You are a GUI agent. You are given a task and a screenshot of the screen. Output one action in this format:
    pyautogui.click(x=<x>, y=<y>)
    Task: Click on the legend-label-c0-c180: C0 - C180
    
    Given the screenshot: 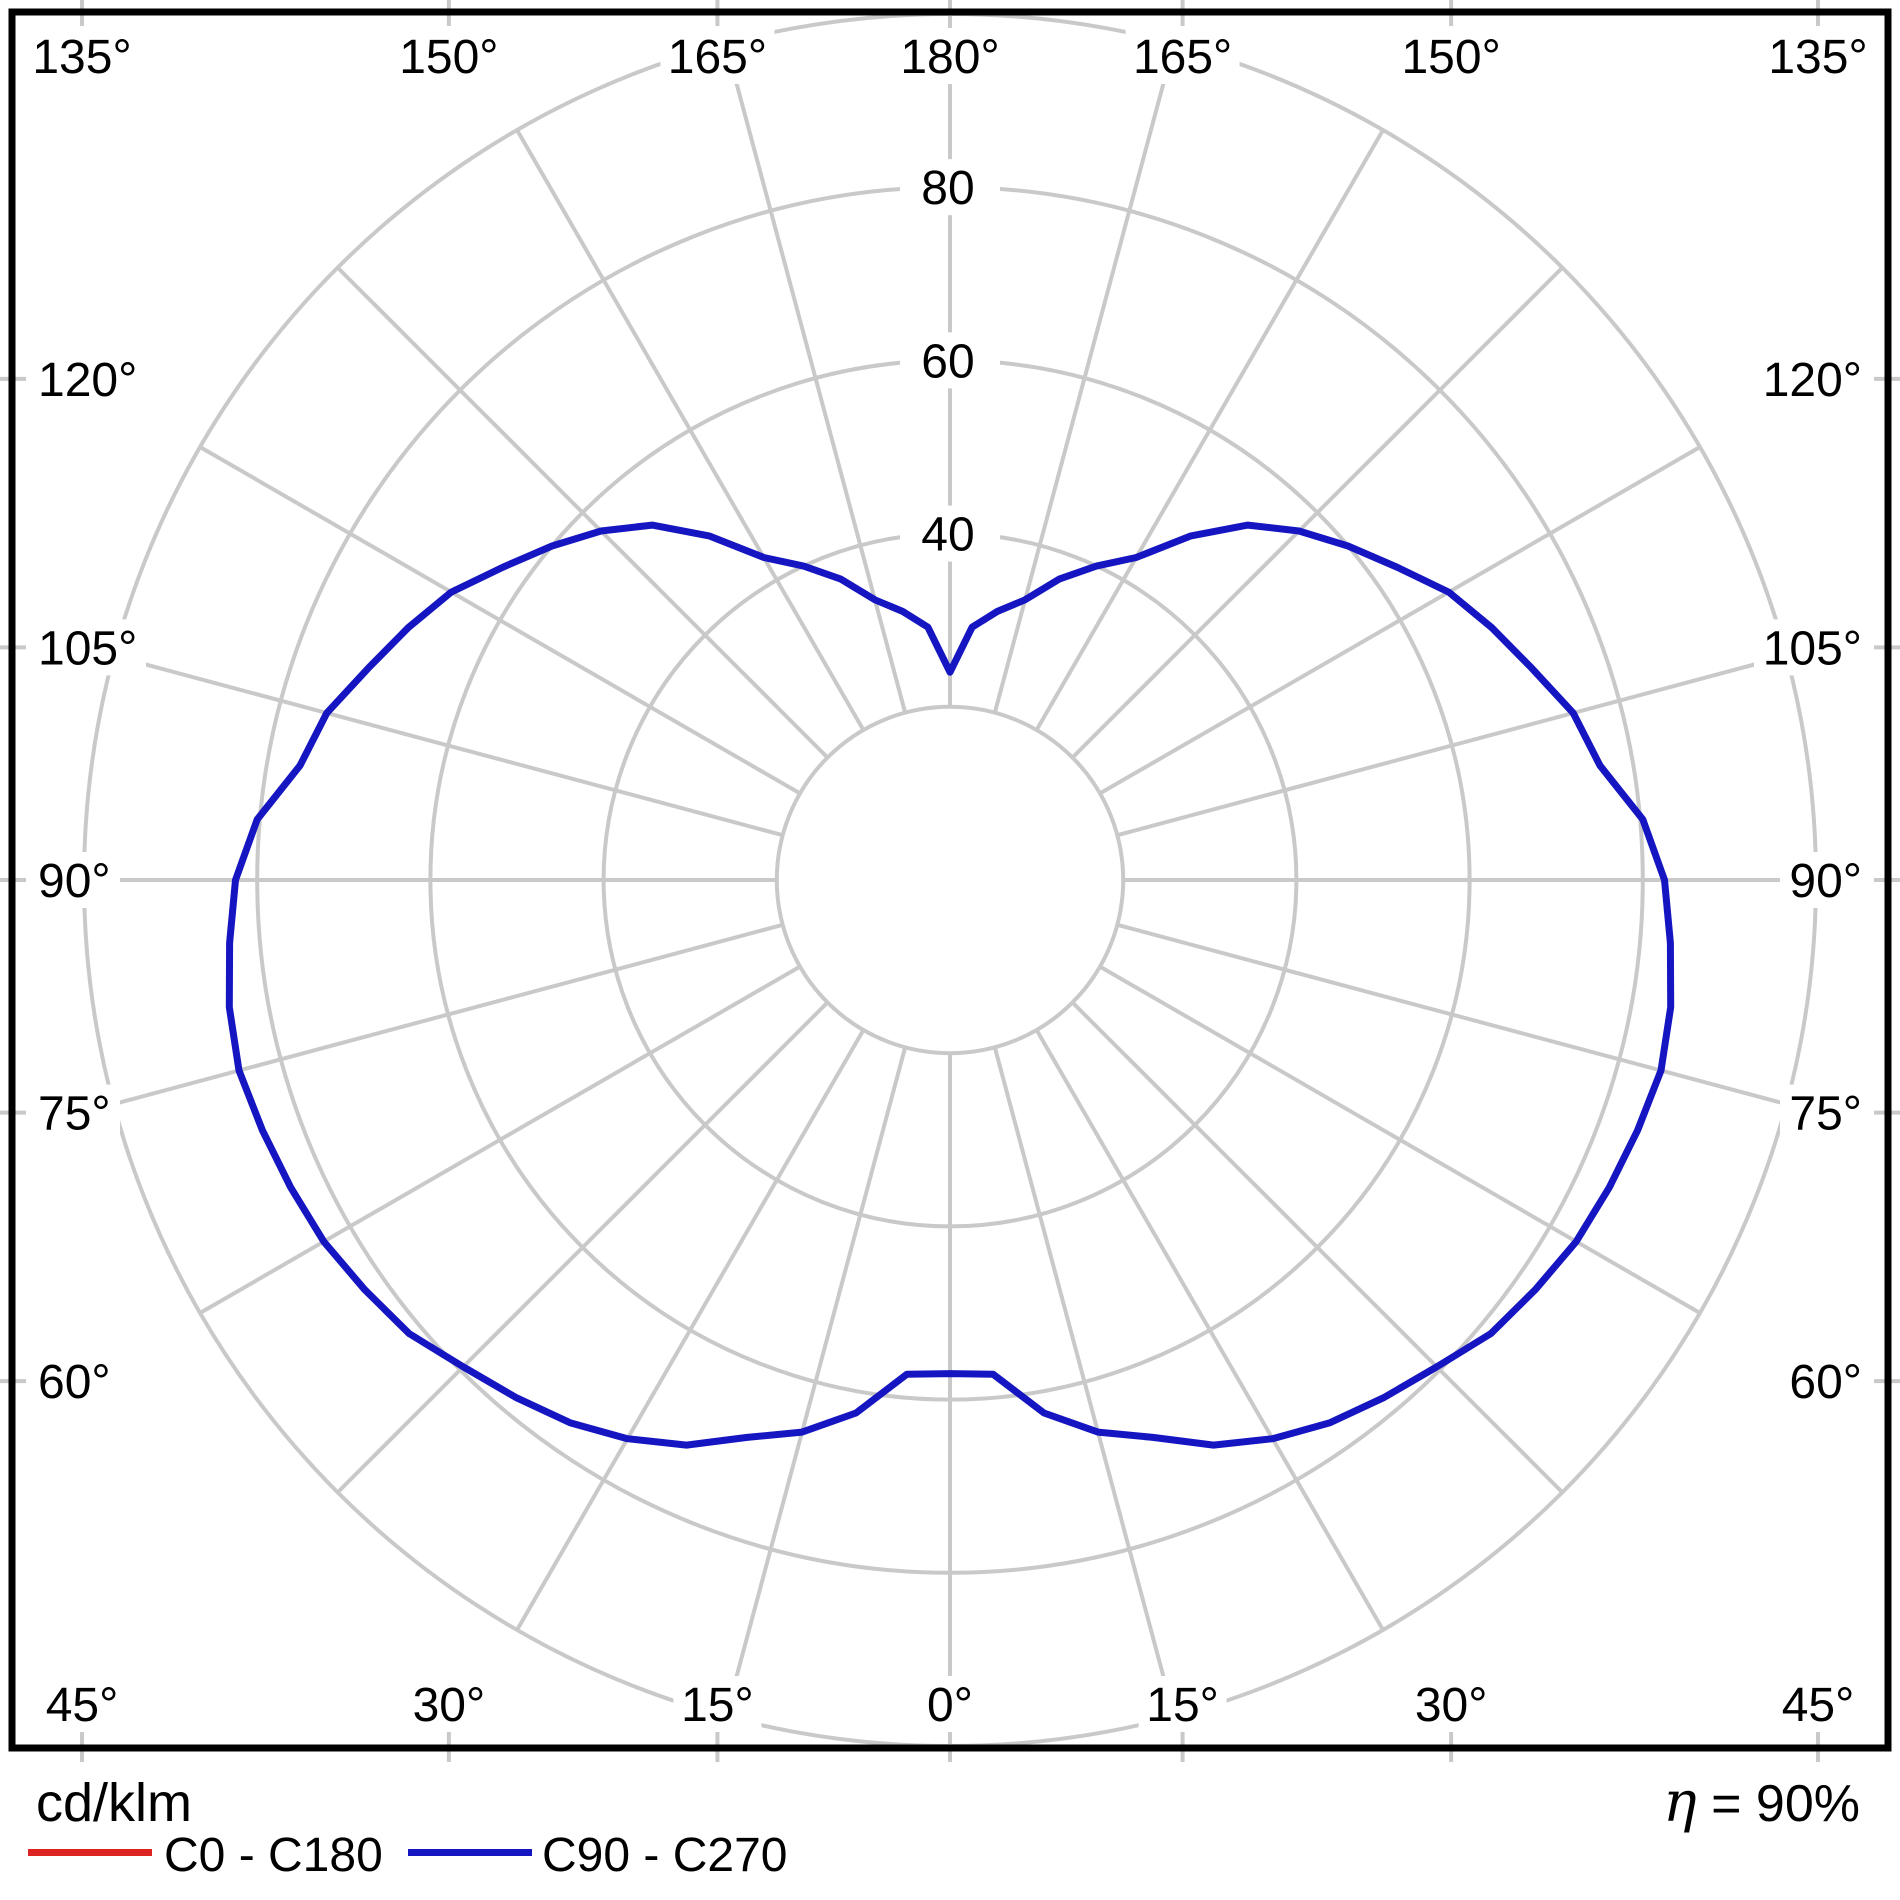 What is the action you would take?
    pyautogui.click(x=273, y=1855)
    